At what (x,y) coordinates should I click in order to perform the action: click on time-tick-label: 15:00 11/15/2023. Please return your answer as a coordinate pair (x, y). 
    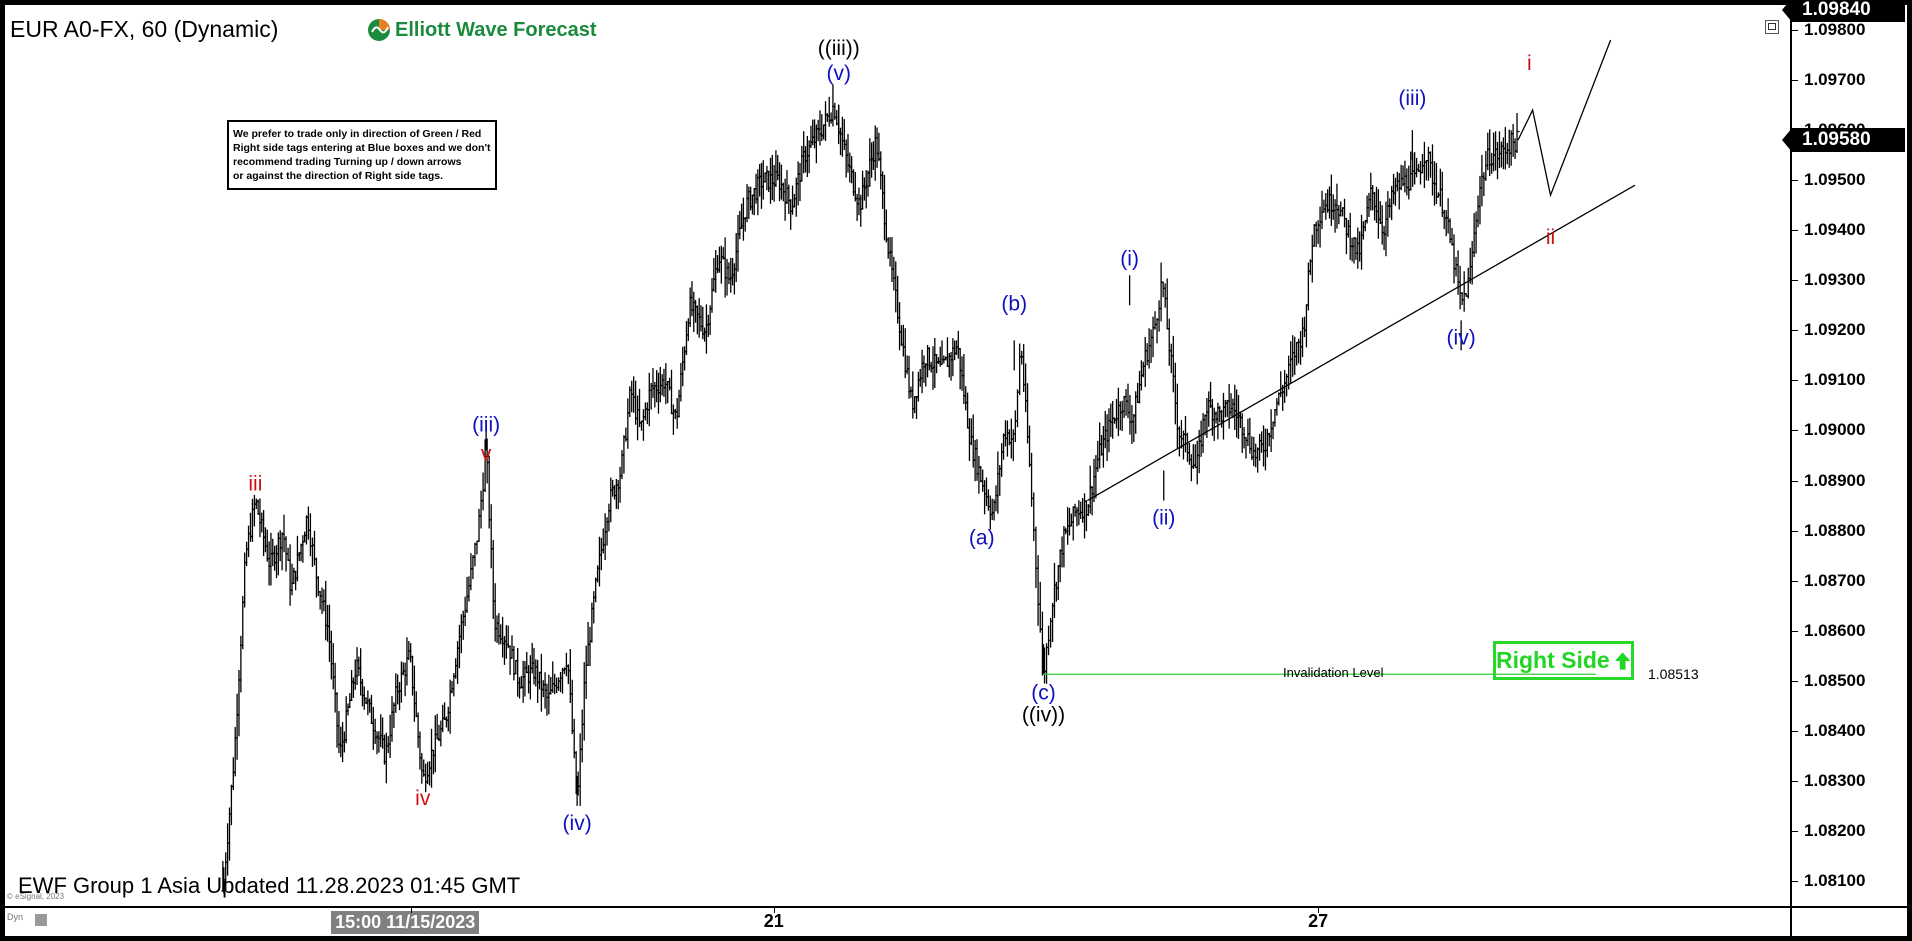
    Looking at the image, I should click on (405, 922).